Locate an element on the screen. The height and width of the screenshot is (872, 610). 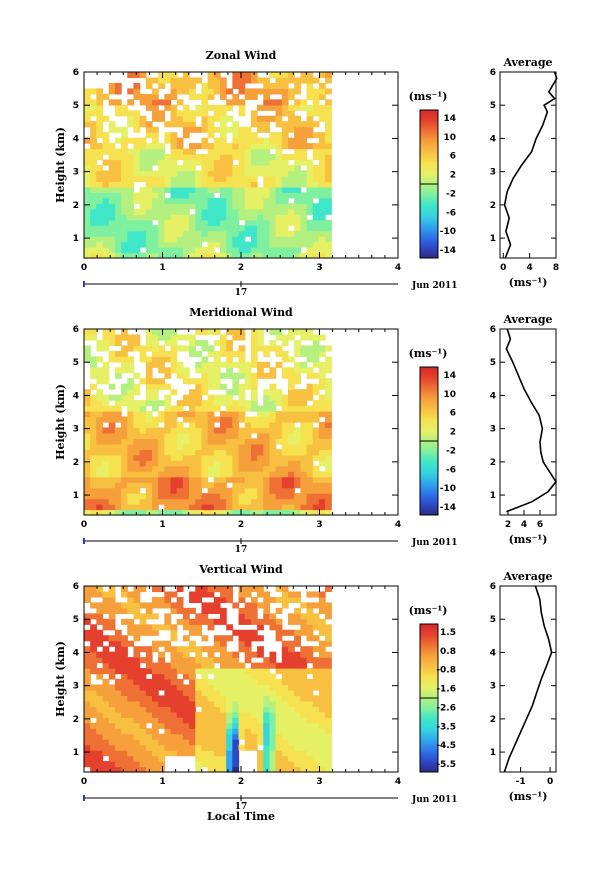
average-y-tick-label: 2 is located at coordinates (493, 206).